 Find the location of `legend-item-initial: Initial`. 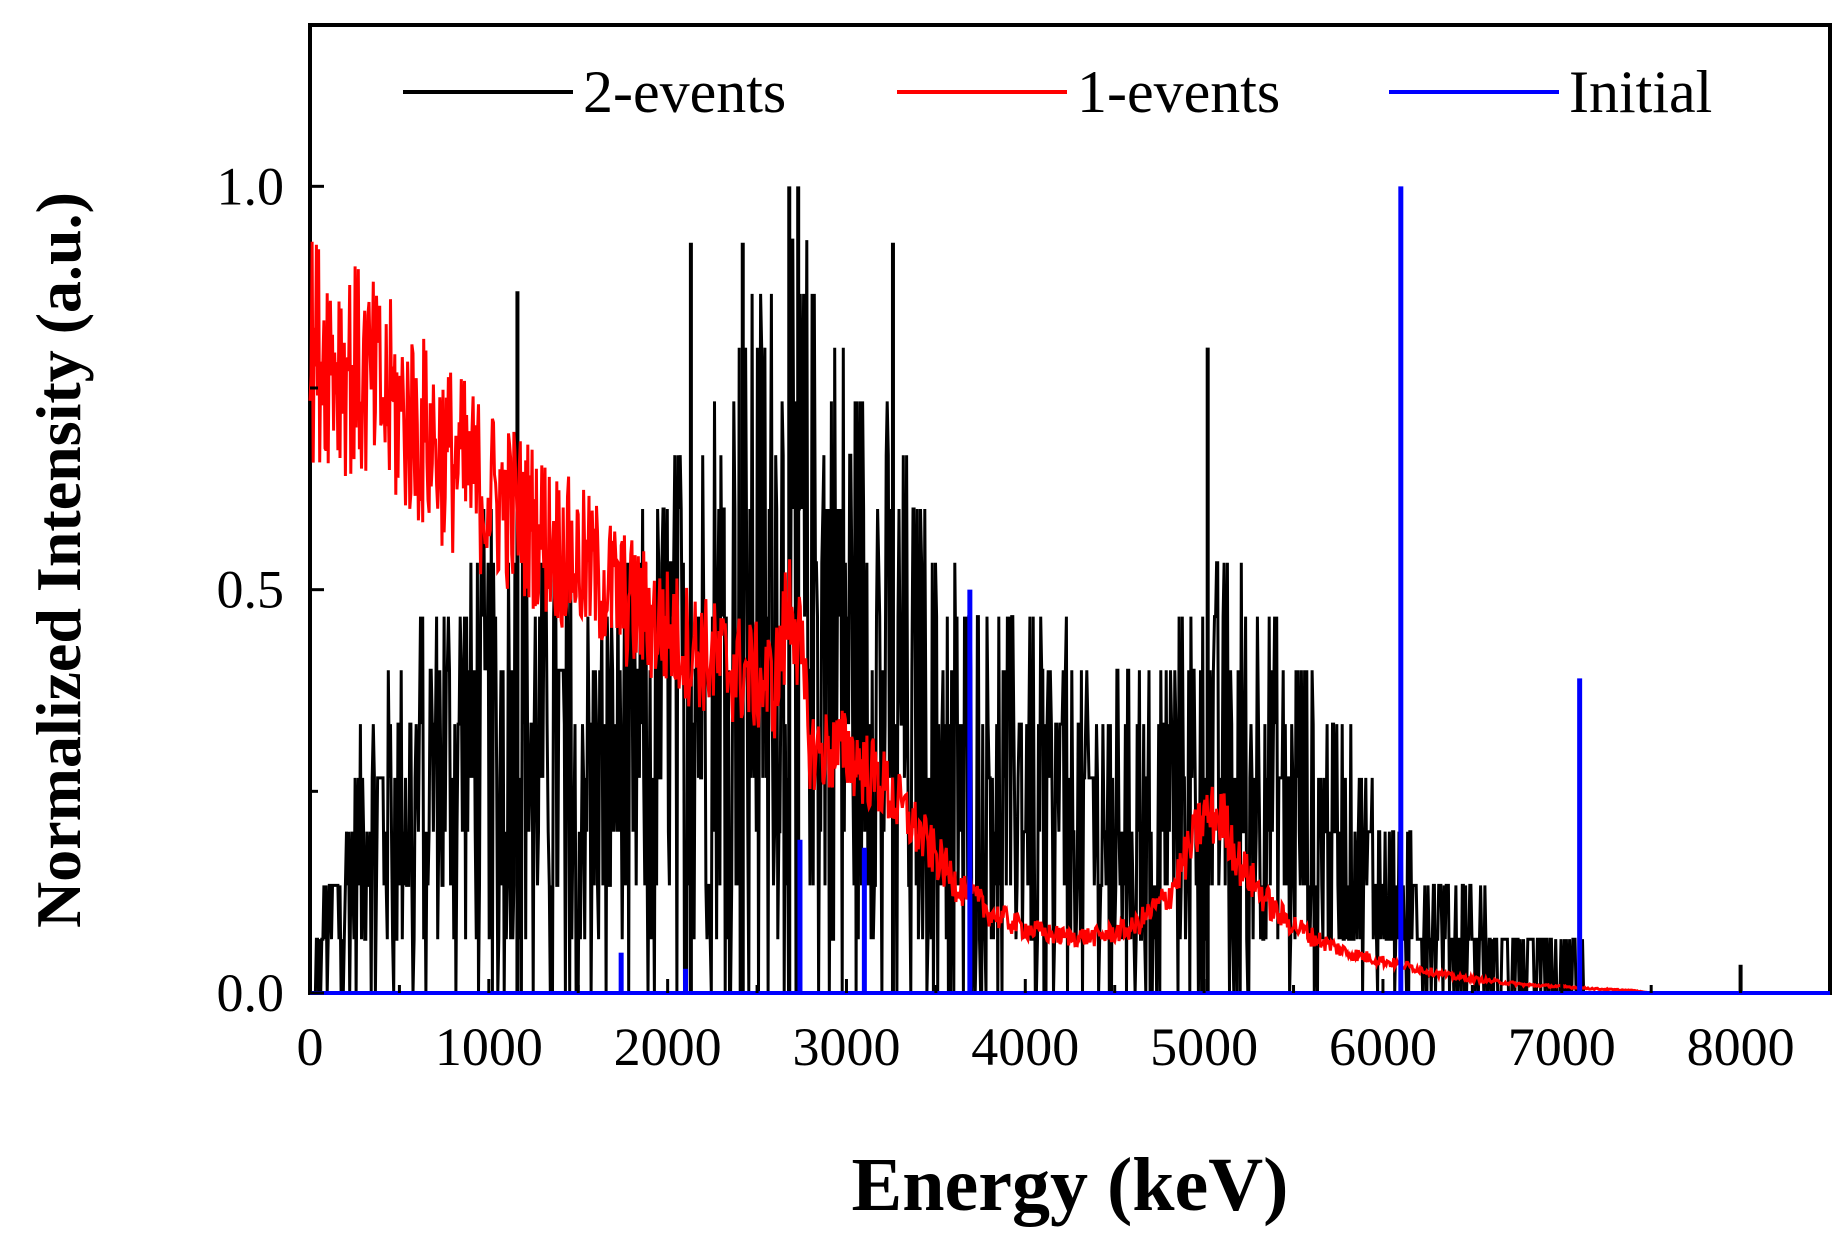

legend-item-initial: Initial is located at coordinates (1550, 92).